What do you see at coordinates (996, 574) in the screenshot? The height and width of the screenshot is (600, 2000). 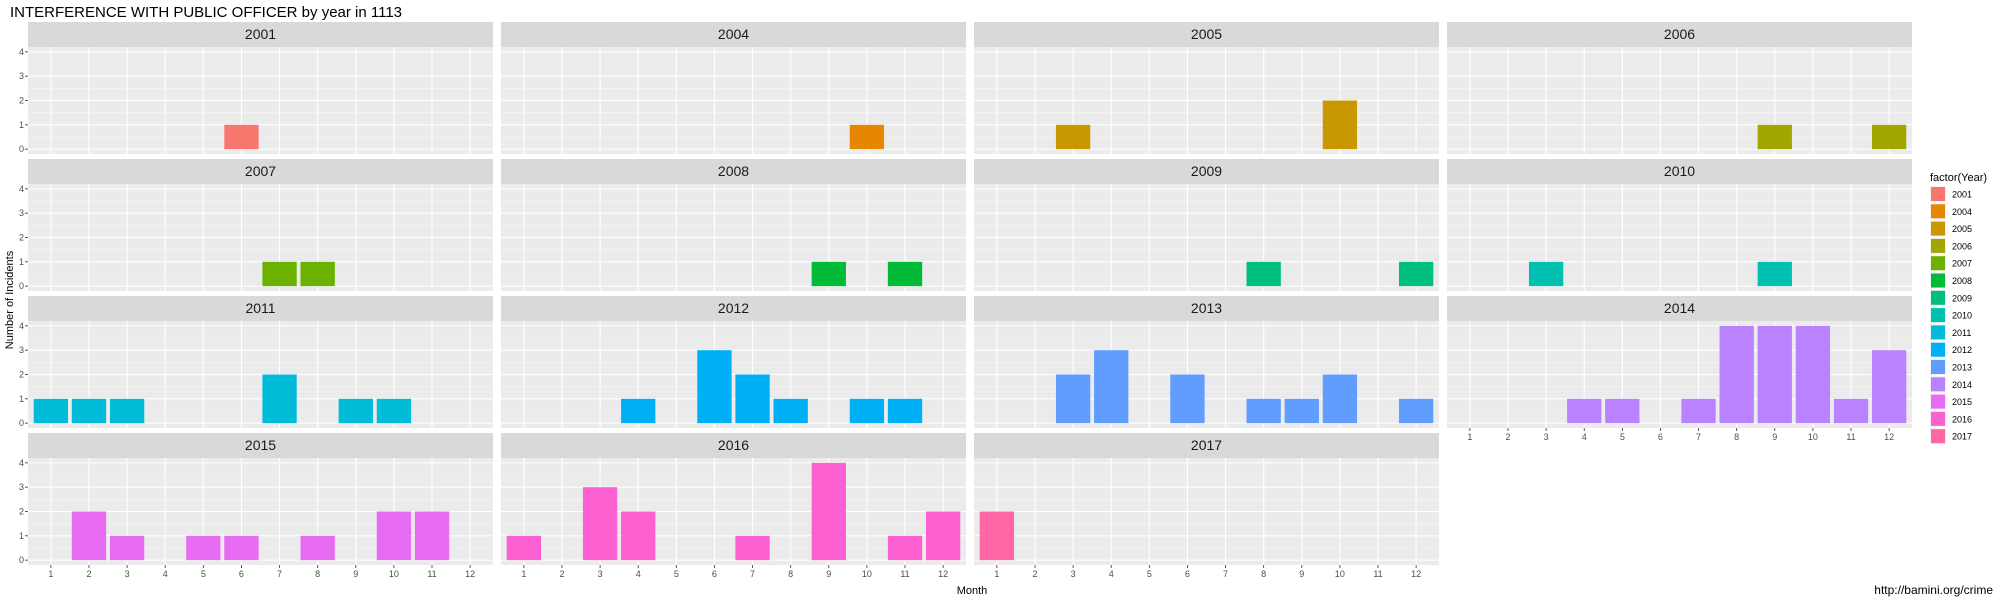 I see `x-tick-label: 1` at bounding box center [996, 574].